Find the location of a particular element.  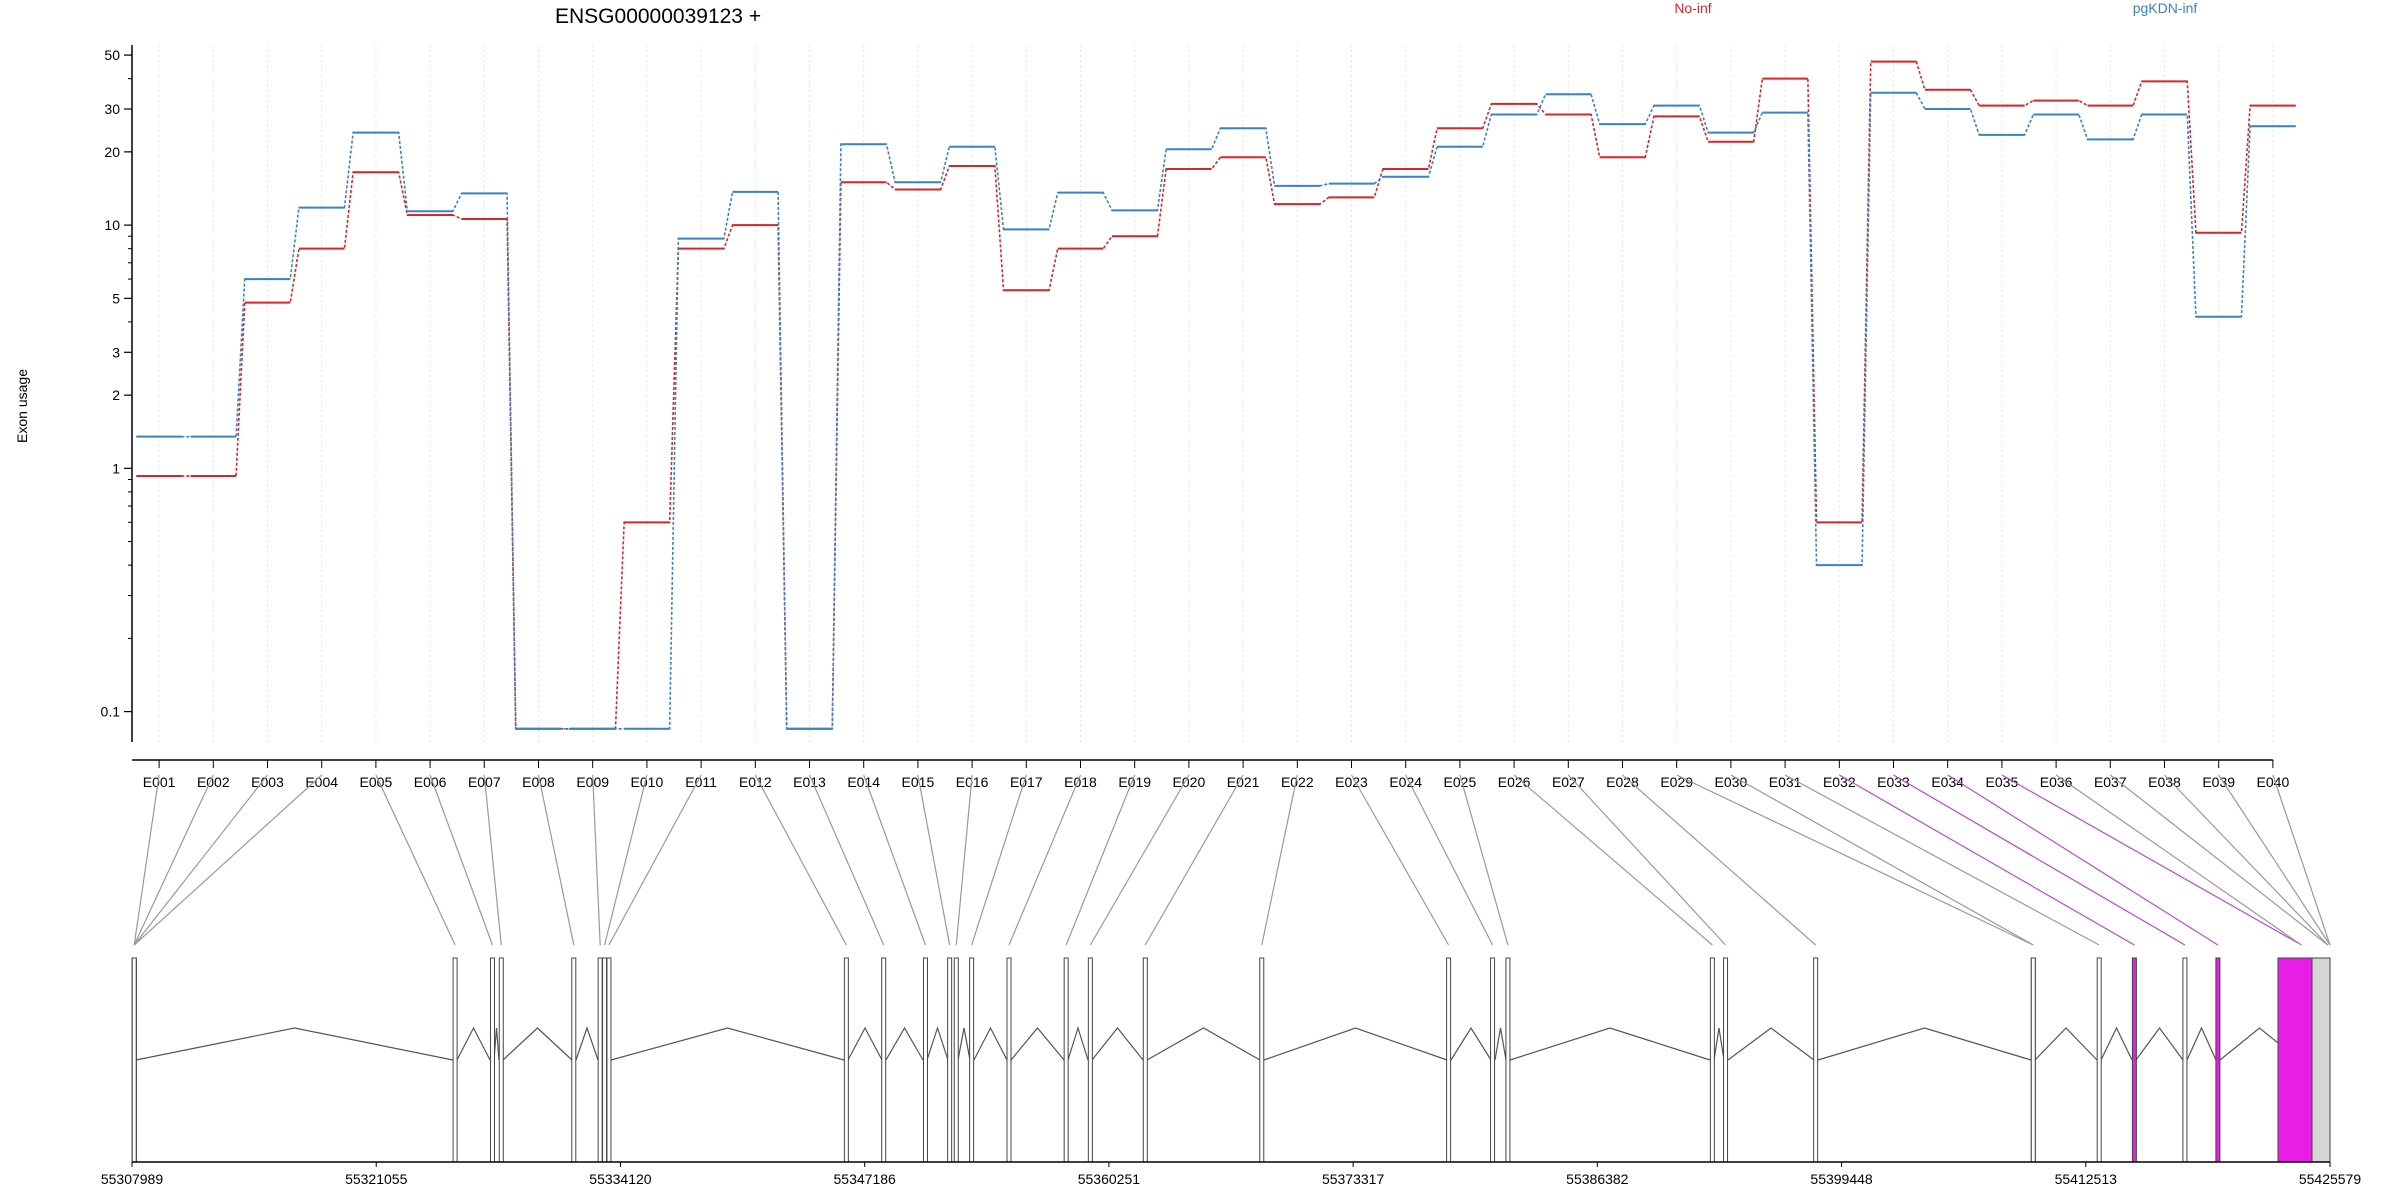

x-tick-label: E034 is located at coordinates (1947, 782).